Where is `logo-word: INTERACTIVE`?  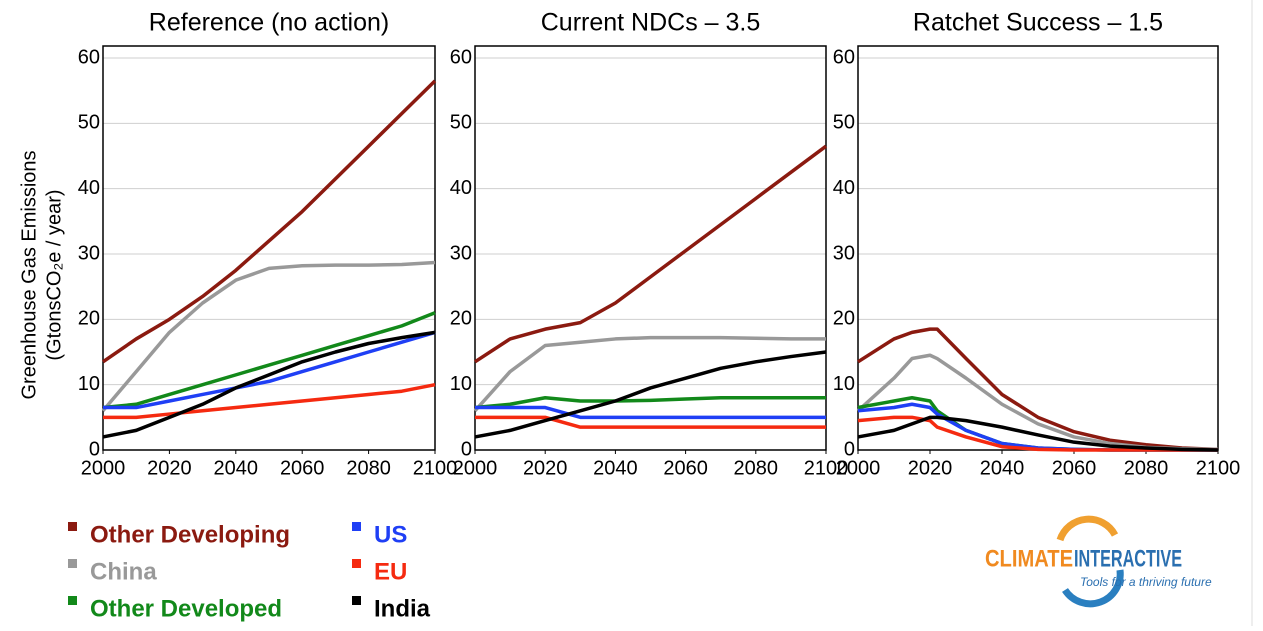
logo-word: INTERACTIVE is located at coordinates (1128, 558).